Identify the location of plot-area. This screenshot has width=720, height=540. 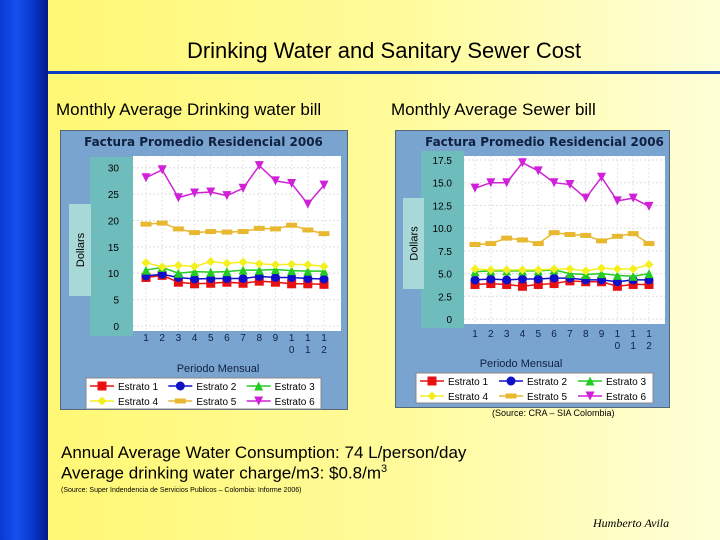
(237, 243).